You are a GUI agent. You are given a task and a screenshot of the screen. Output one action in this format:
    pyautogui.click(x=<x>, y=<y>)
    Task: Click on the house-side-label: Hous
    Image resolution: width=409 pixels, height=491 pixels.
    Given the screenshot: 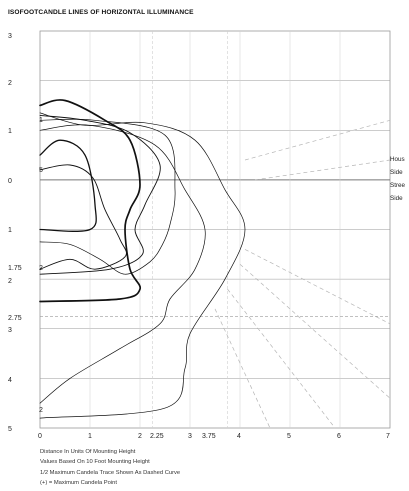 What is the action you would take?
    pyautogui.click(x=397, y=159)
    